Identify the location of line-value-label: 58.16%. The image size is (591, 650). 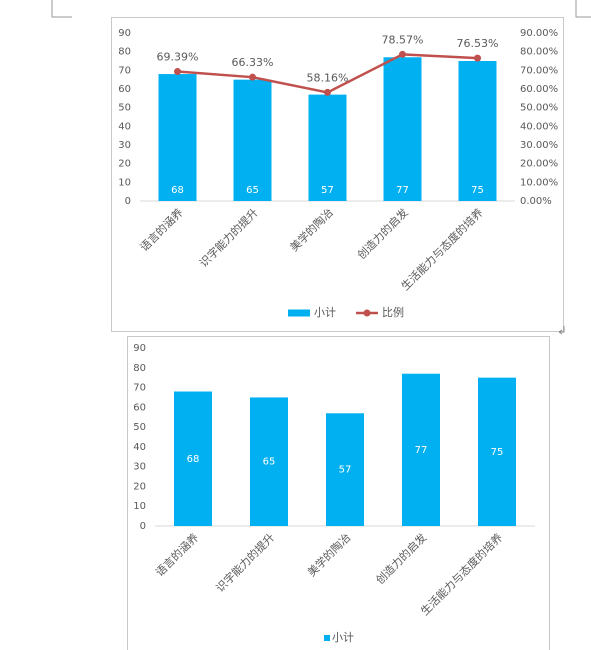
(328, 77).